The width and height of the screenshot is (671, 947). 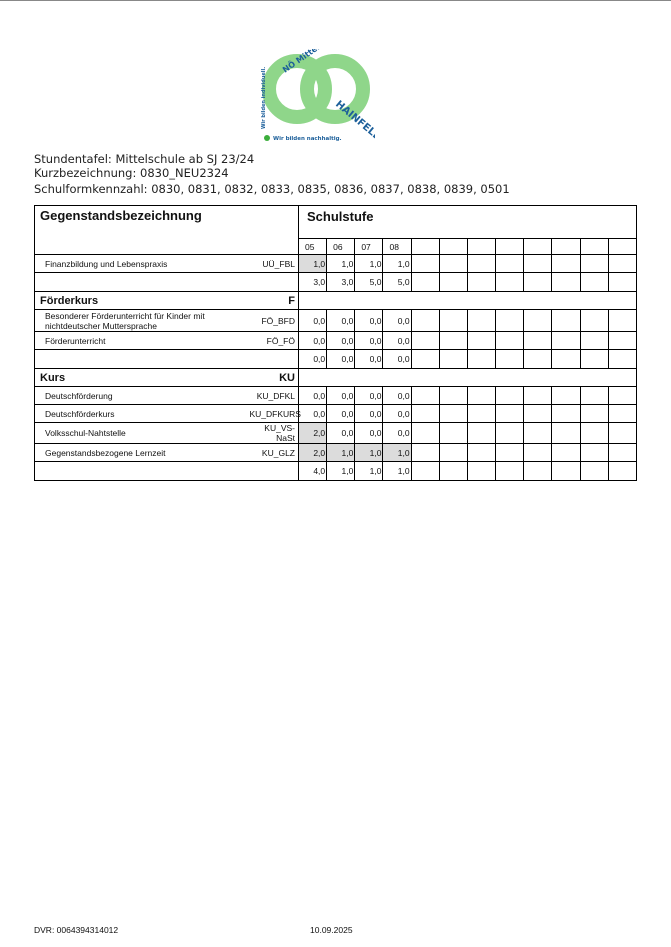 I want to click on grade-header: 08, so click(x=397, y=246).